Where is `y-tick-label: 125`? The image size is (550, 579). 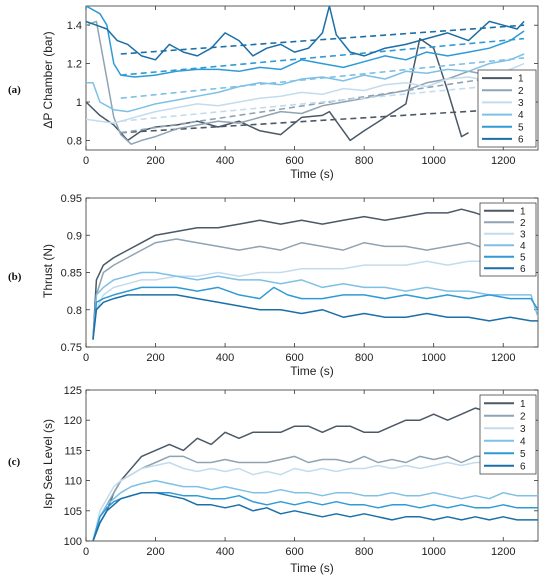
y-tick-label: 125 is located at coordinates (73, 391).